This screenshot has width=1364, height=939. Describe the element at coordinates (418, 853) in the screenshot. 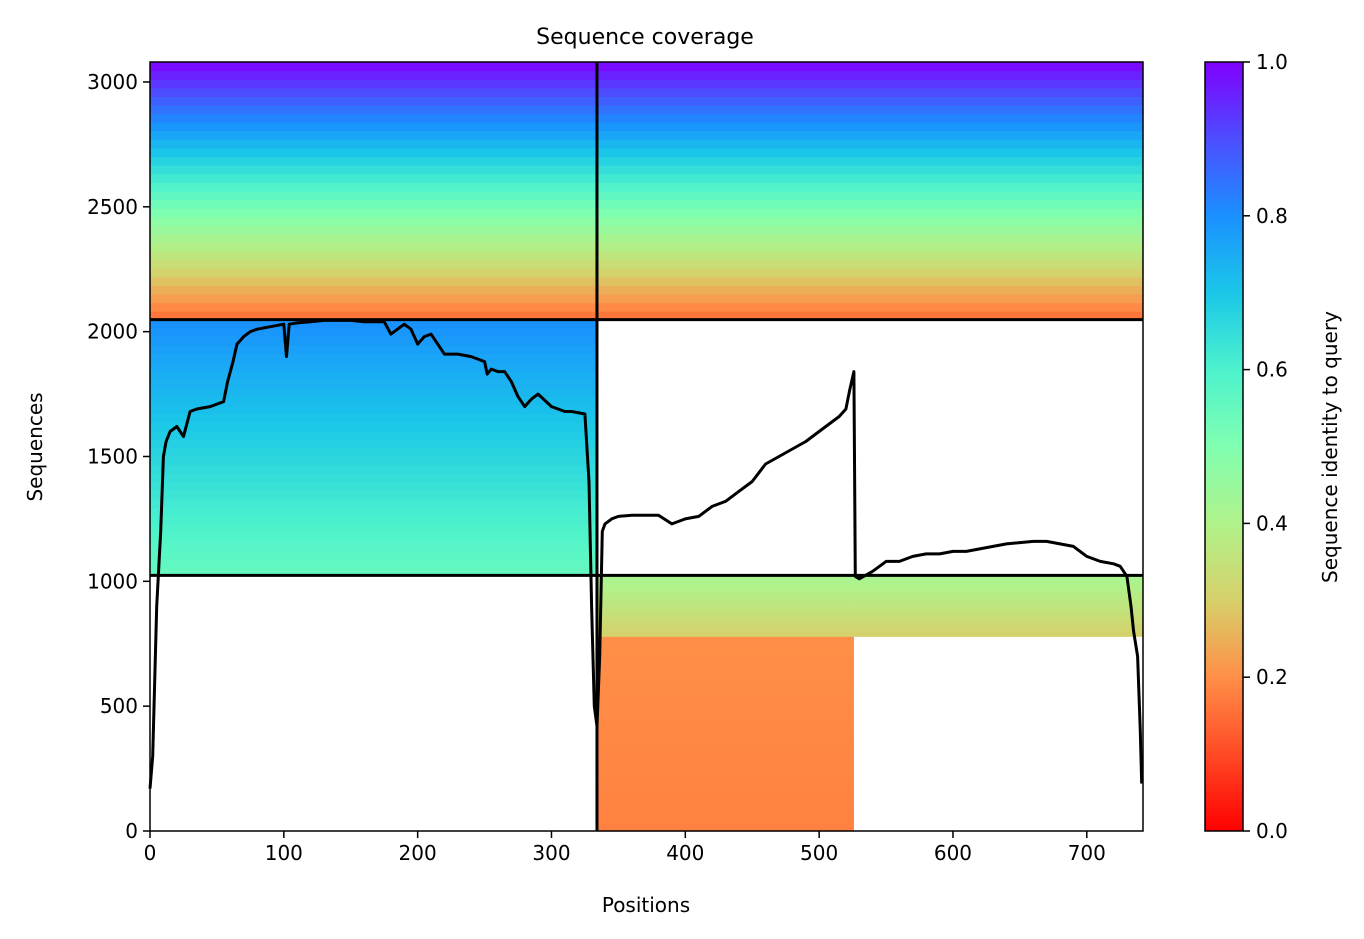

I see `x-tick-label: 200` at that location.